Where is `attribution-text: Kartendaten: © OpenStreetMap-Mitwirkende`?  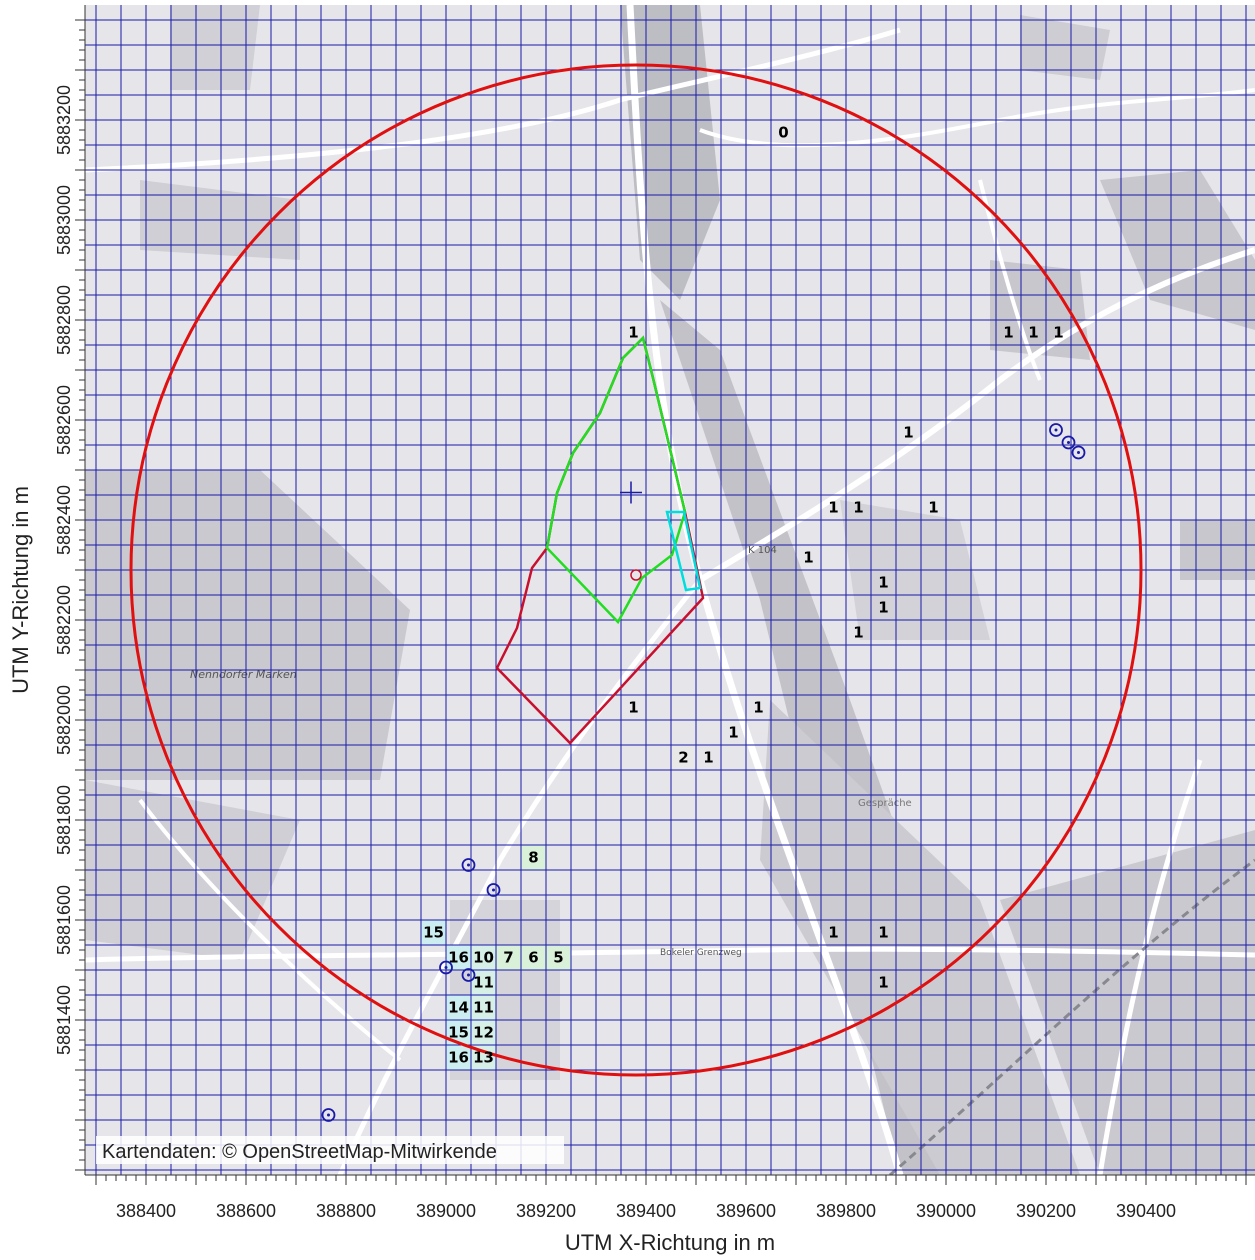
attribution-text: Kartendaten: © OpenStreetMap-Mitwirkende is located at coordinates (299, 1152).